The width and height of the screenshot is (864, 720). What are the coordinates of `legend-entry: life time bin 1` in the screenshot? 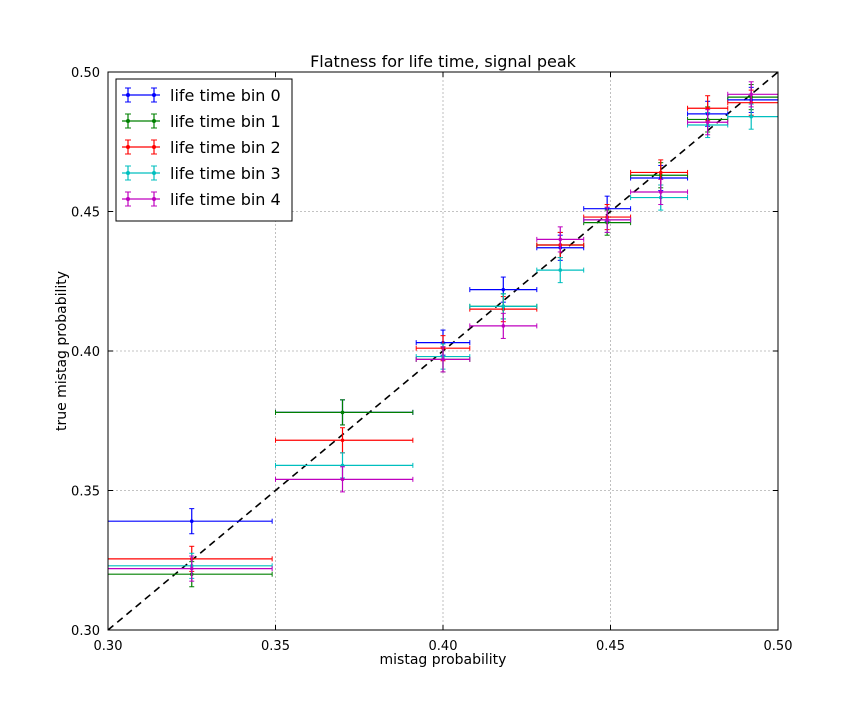 It's located at (201, 121).